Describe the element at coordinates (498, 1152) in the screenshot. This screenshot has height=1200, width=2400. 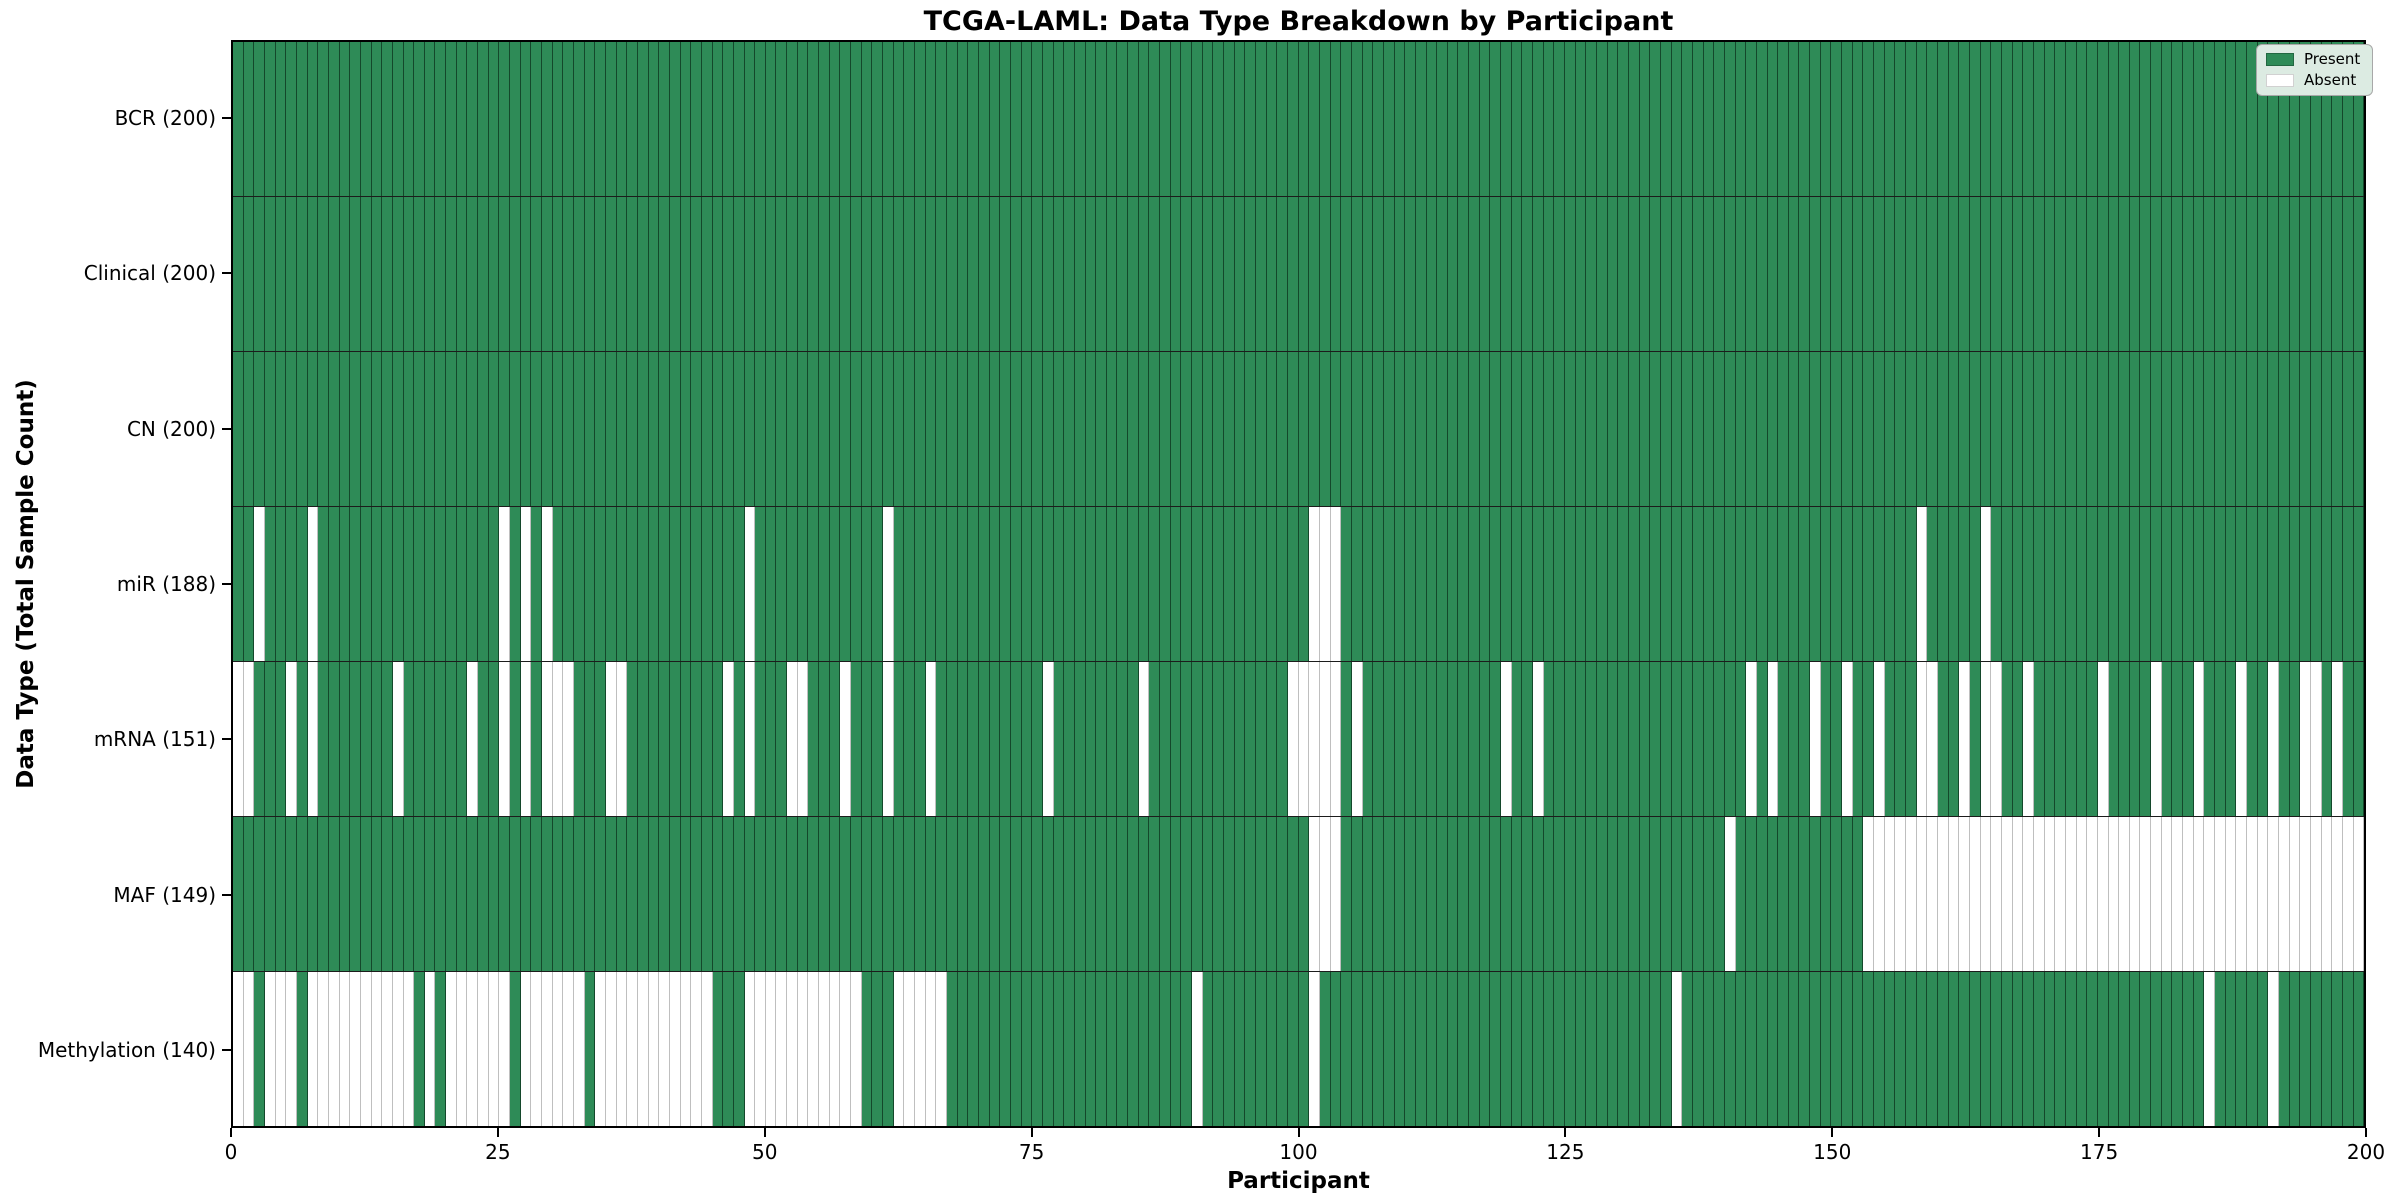
I see `x-tick-label-25: 25` at that location.